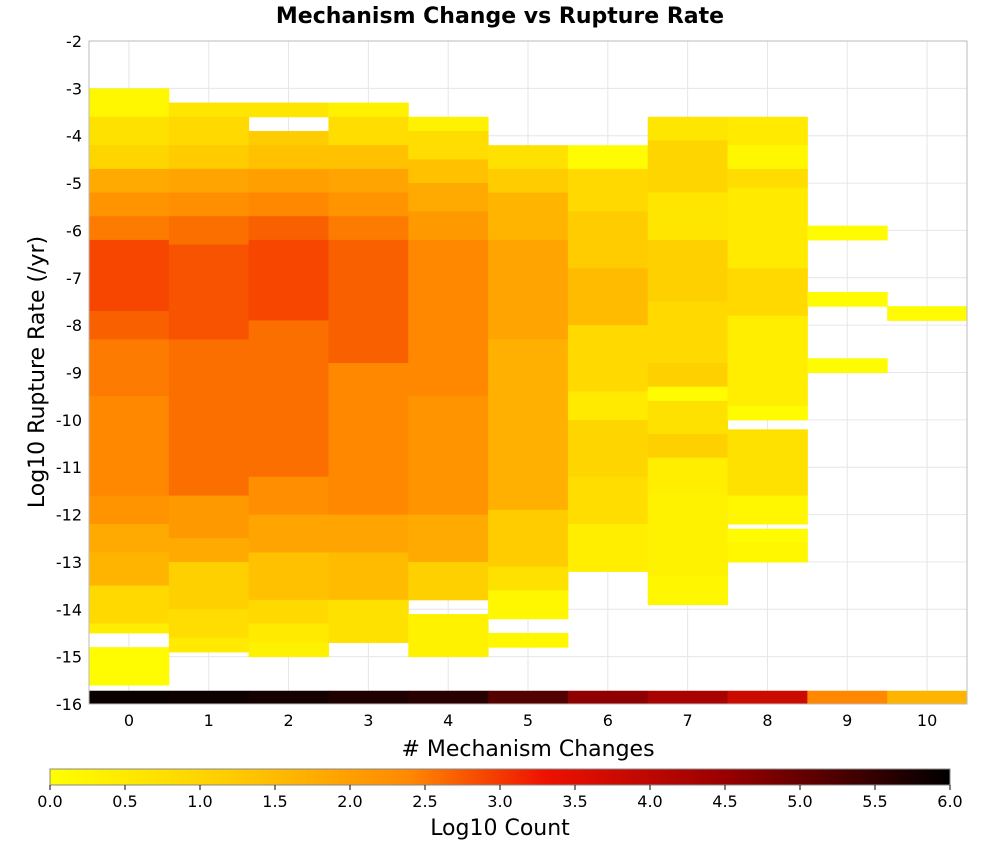  I want to click on y-tick-label: -8, so click(74, 325).